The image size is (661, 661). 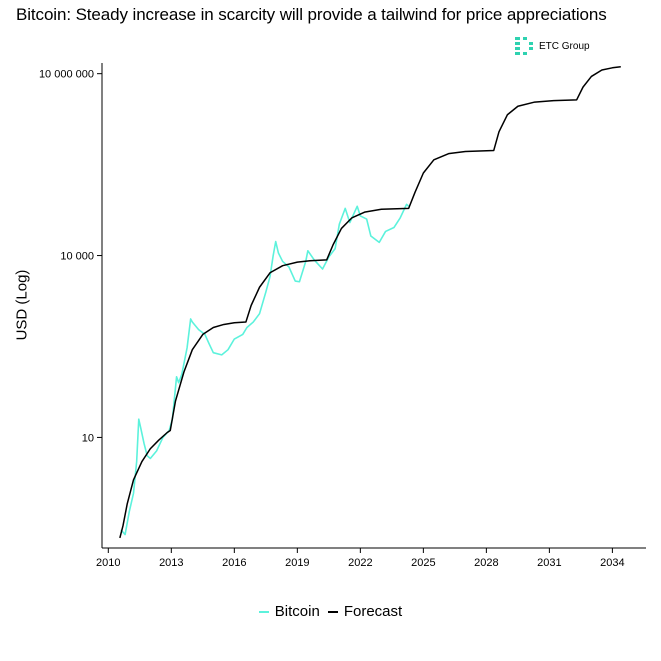 I want to click on x-tick-label: 2010, so click(x=108, y=563).